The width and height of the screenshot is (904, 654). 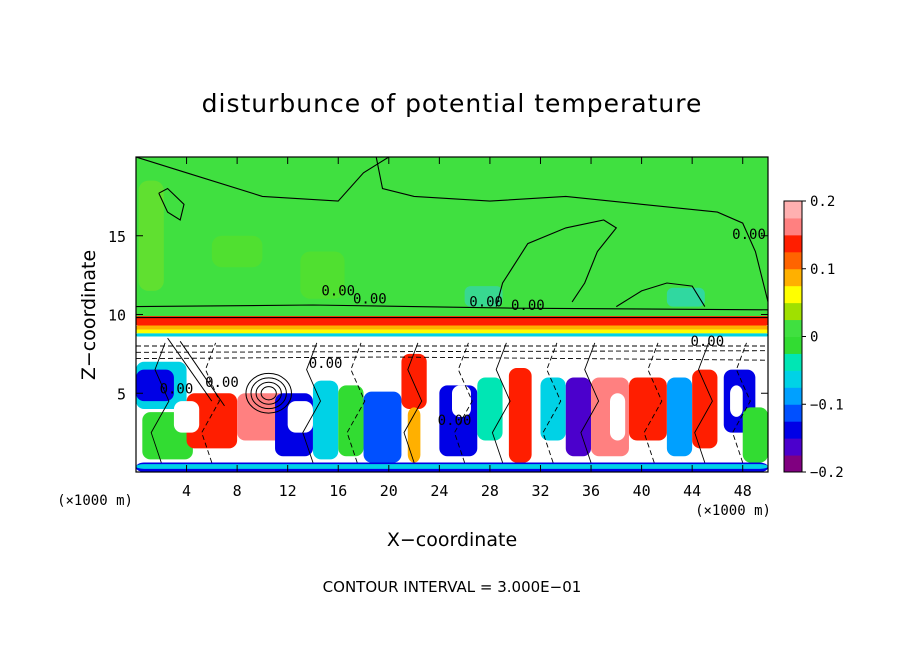 What do you see at coordinates (490, 491) in the screenshot?
I see `x-tick-label: 28` at bounding box center [490, 491].